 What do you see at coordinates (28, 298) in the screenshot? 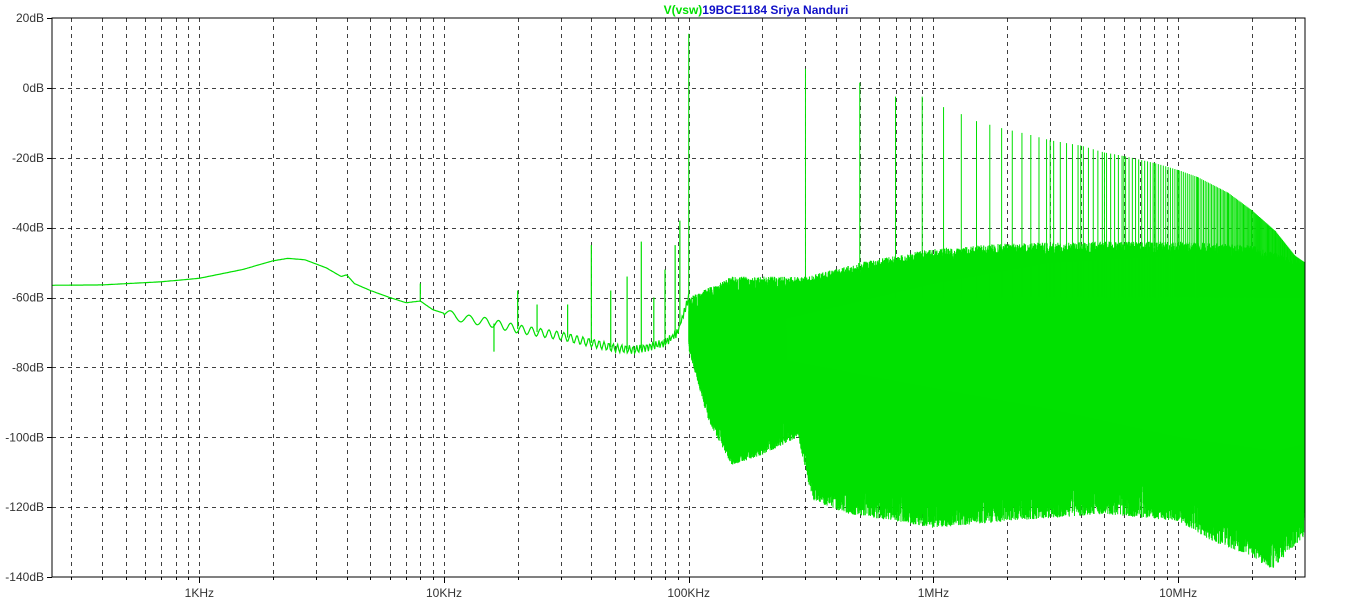
I see `y-tick-label: -60dB` at bounding box center [28, 298].